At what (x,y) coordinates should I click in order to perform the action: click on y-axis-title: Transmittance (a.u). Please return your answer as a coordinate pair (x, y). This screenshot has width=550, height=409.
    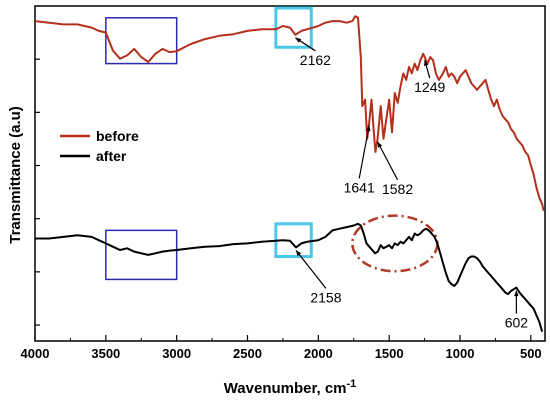
    Looking at the image, I should click on (15, 175).